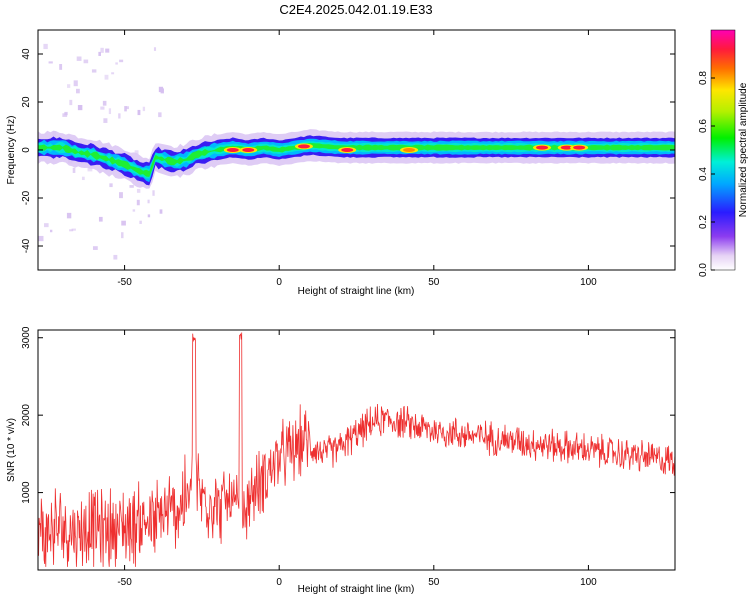 Image resolution: width=750 pixels, height=600 pixels. What do you see at coordinates (703, 78) in the screenshot?
I see `colorbar-tick-label: 0.8` at bounding box center [703, 78].